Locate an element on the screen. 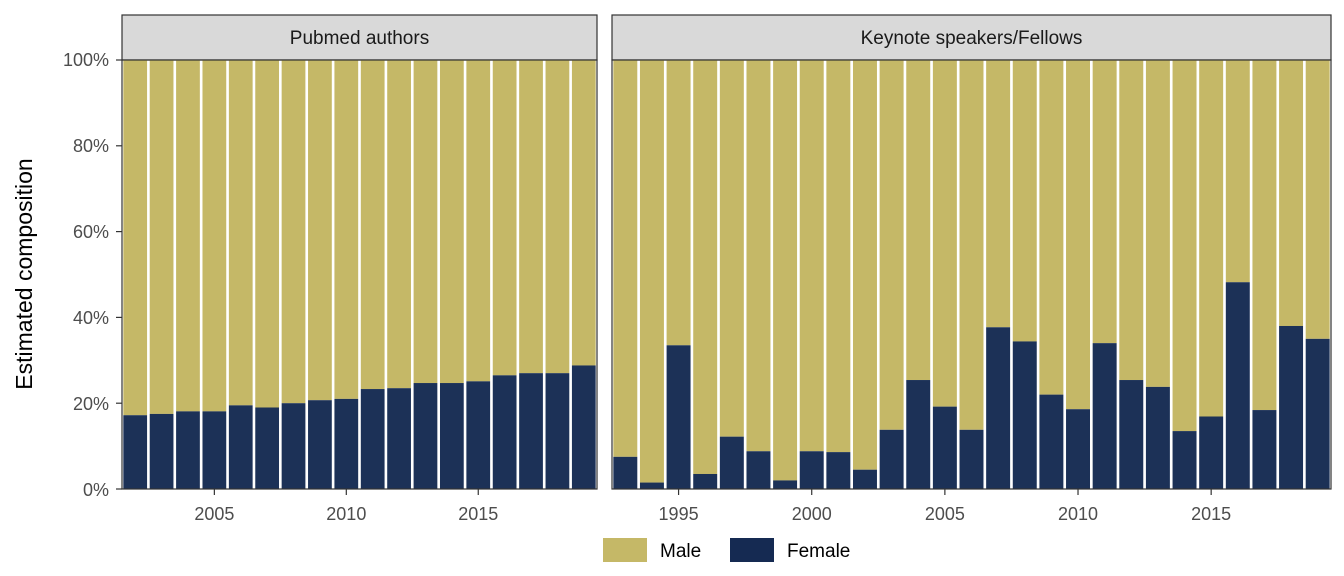  panel-strip-keynote: Keynote speakers/Fellows is located at coordinates (971, 37).